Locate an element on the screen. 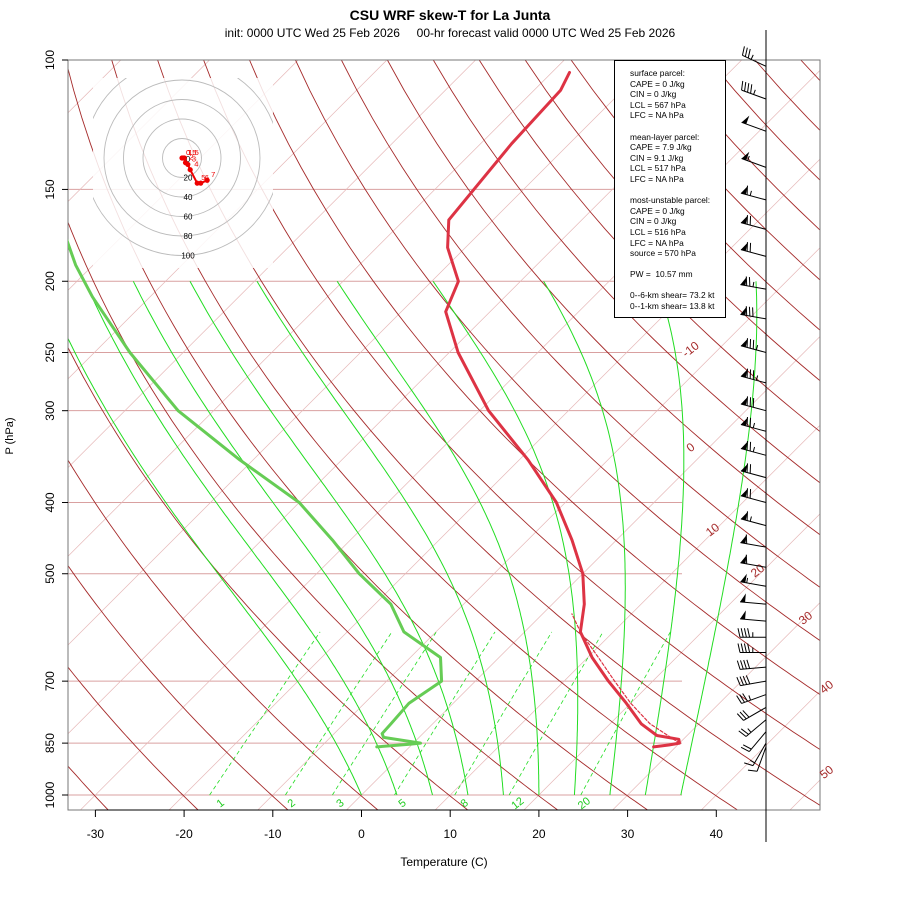 The height and width of the screenshot is (900, 900). hodograph-point-label: 1.5 is located at coordinates (193, 152).